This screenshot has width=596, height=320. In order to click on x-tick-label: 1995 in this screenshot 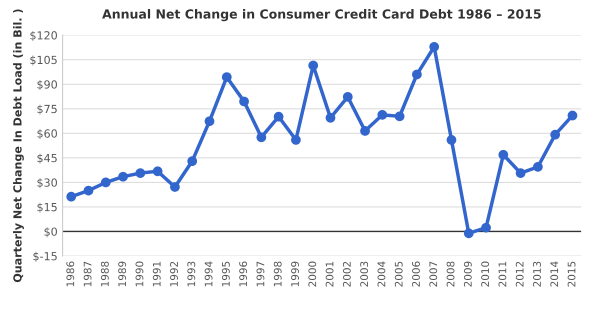, I will do `click(226, 274)`.